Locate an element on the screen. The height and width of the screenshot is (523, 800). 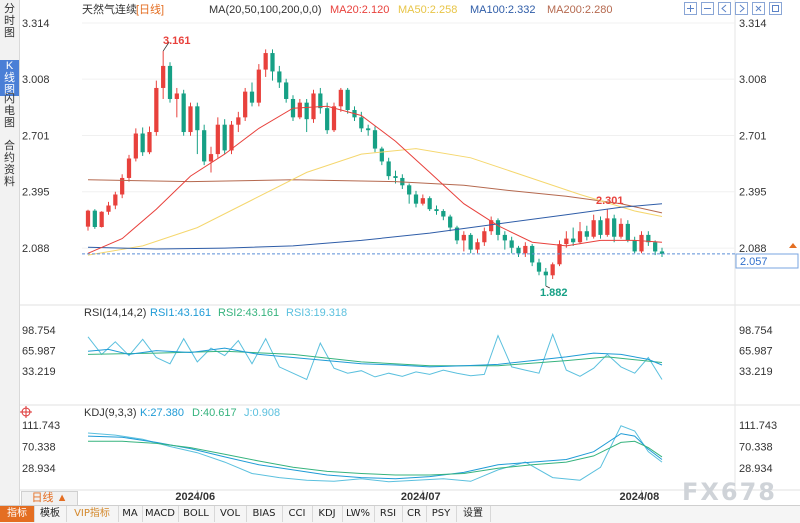
period-button: 日线 ▲ is located at coordinates (49, 498).